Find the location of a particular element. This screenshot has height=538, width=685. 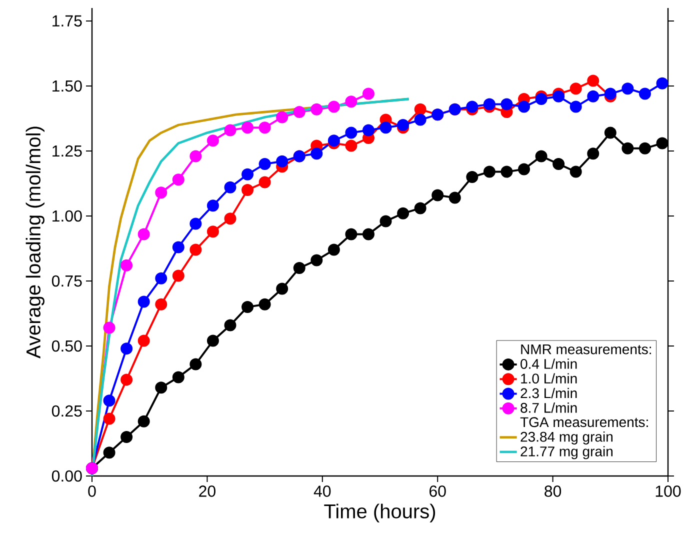

x-tick-label: 100 is located at coordinates (668, 491).